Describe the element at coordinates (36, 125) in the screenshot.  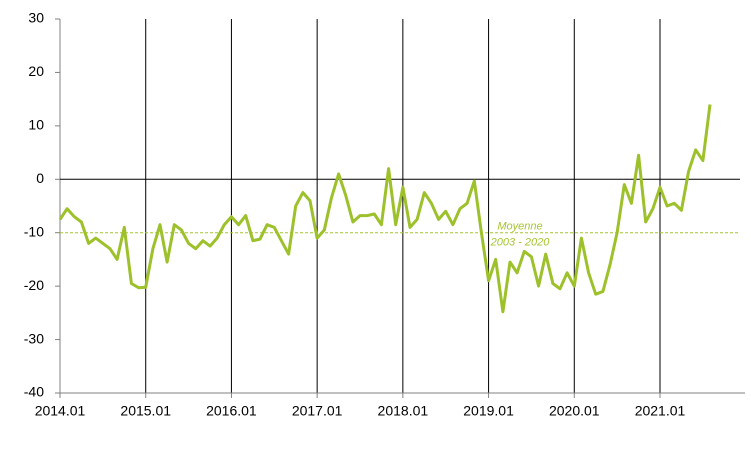
I see `y-tick-label: 10` at that location.